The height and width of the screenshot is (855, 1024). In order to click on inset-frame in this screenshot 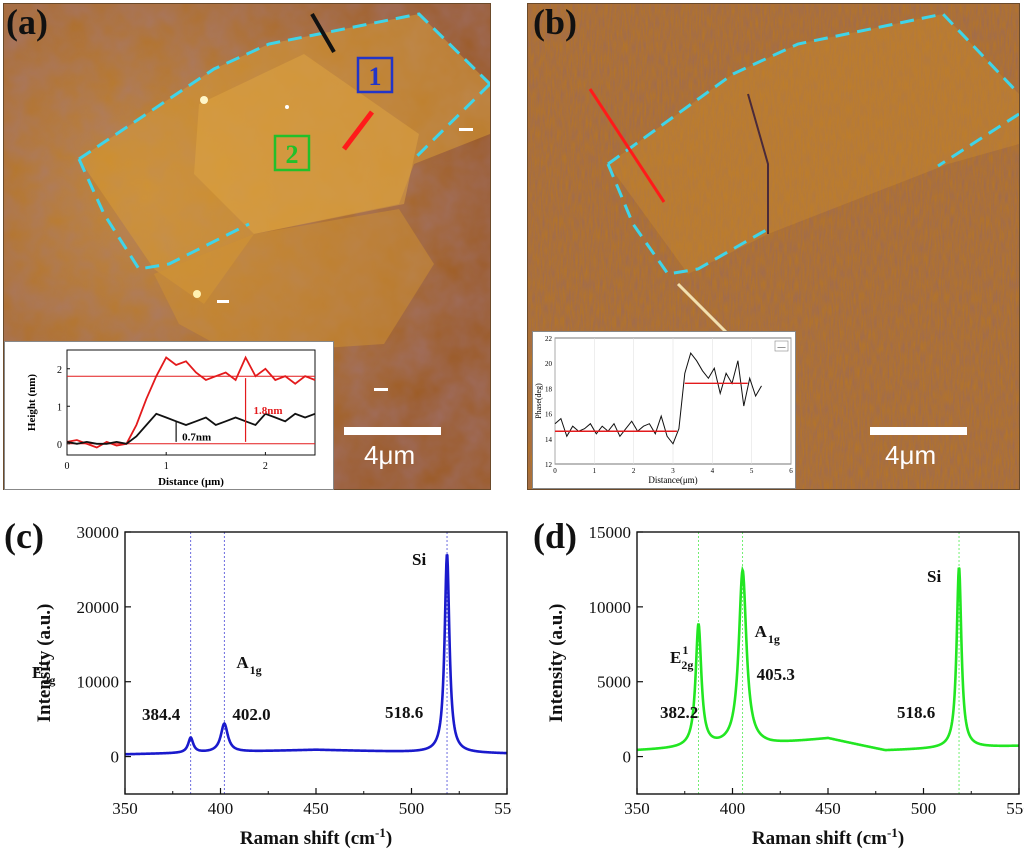, I will do `click(191, 402)`.